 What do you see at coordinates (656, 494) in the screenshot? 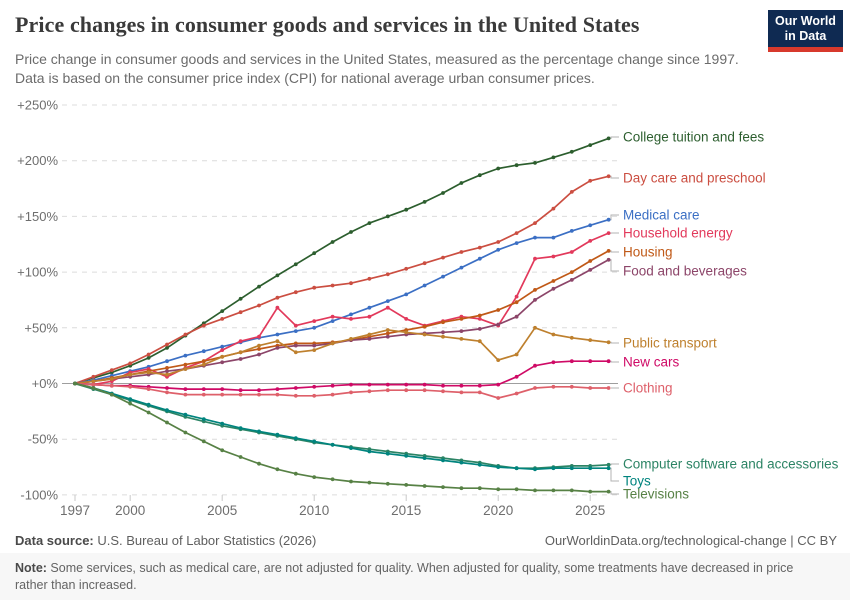
I see `series-label-televisions: Televisions` at bounding box center [656, 494].